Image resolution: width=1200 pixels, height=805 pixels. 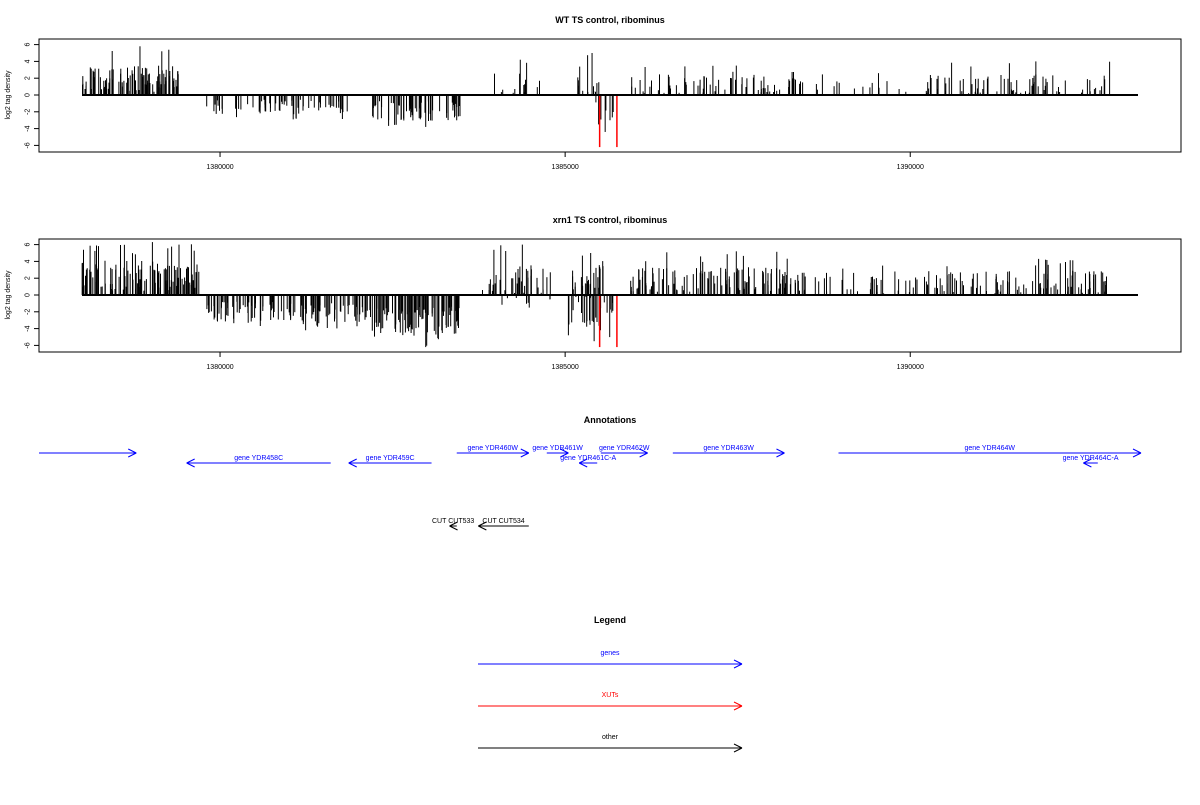 I want to click on gene-label: gene YDR464W, so click(x=990, y=448).